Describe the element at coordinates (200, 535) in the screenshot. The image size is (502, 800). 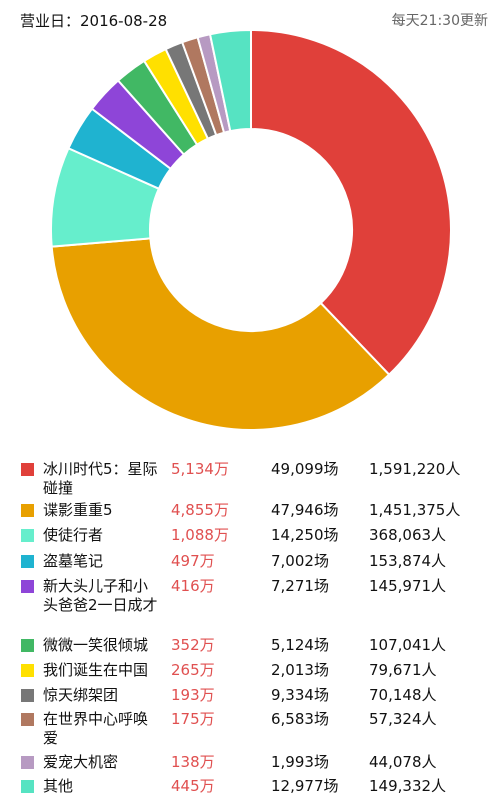
I see `box-office-value: 1,088万` at that location.